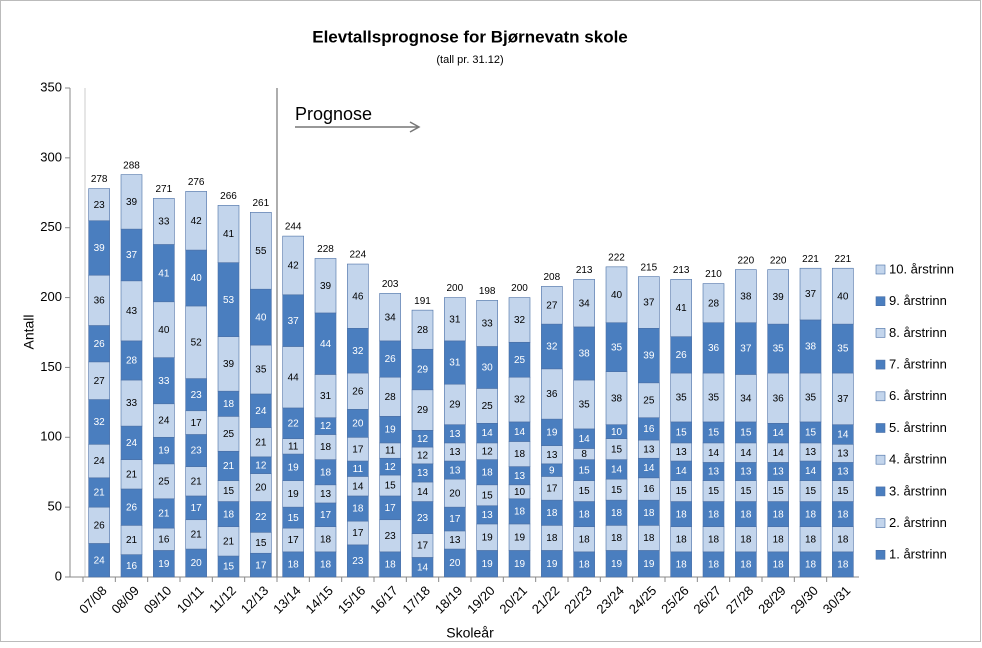  I want to click on y-tick-label: 200, so click(51, 296).